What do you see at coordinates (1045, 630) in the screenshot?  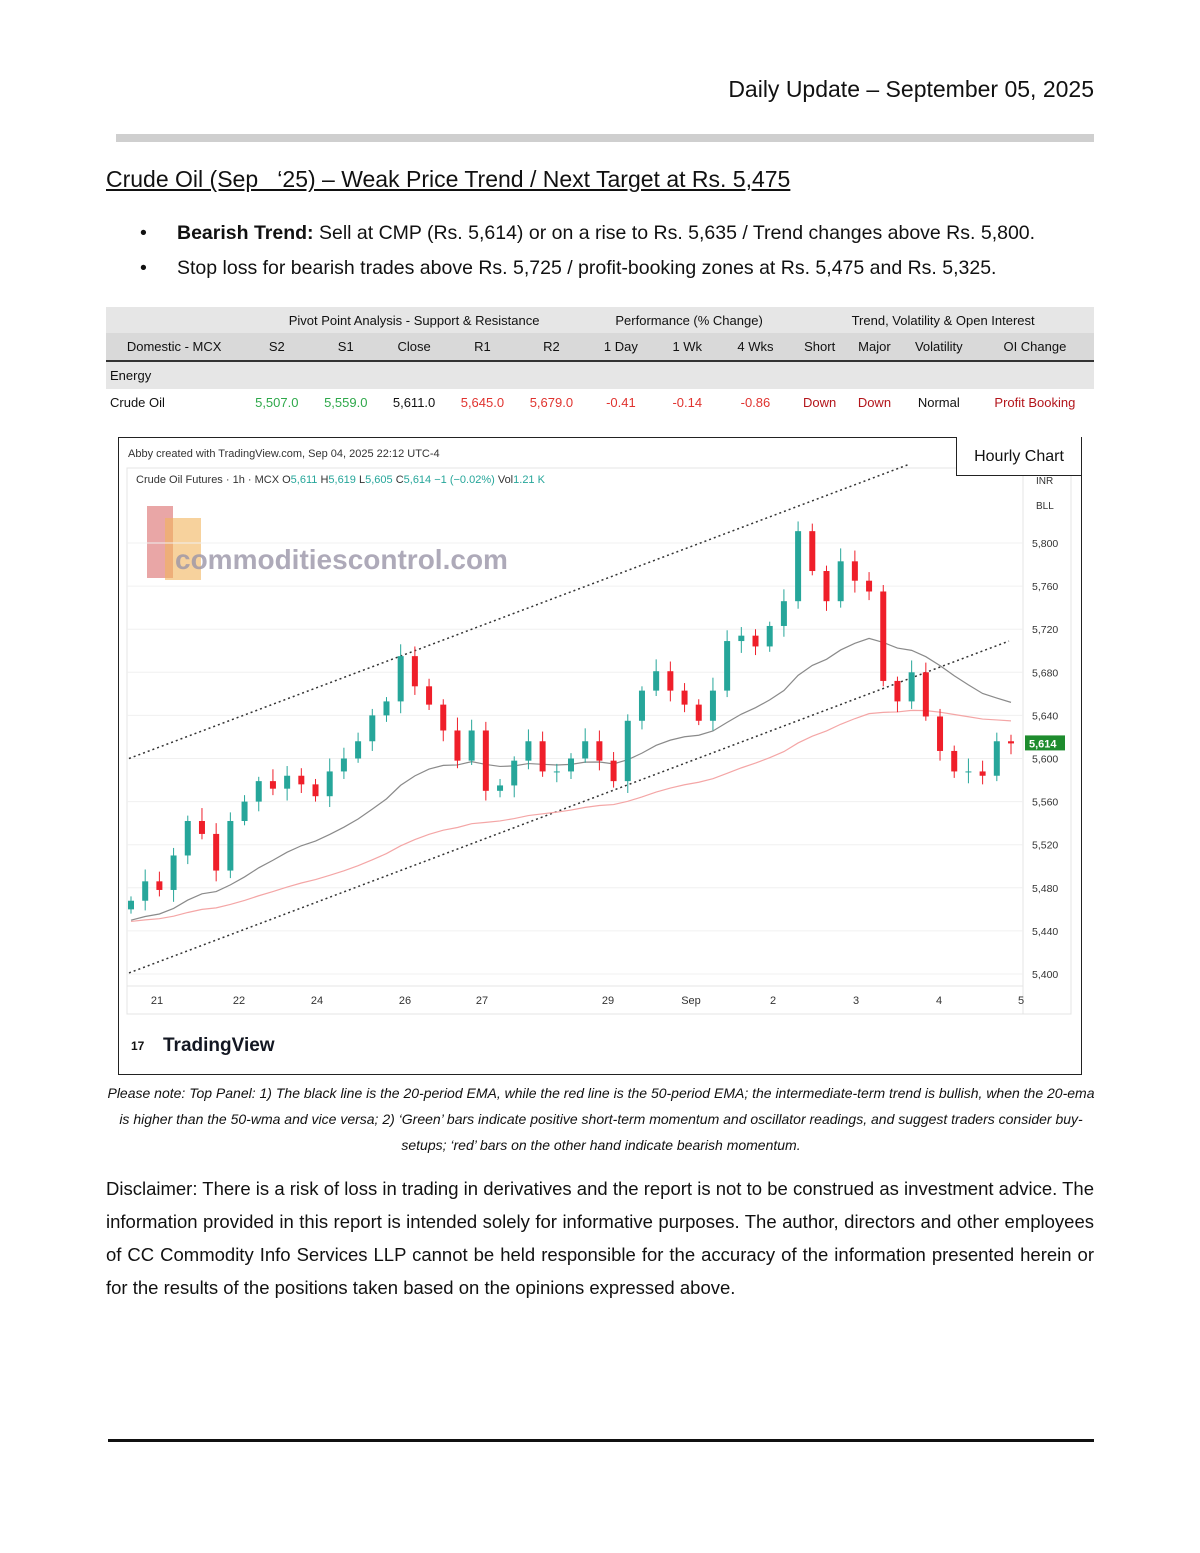 I see `y-tick-label: 5,720` at bounding box center [1045, 630].